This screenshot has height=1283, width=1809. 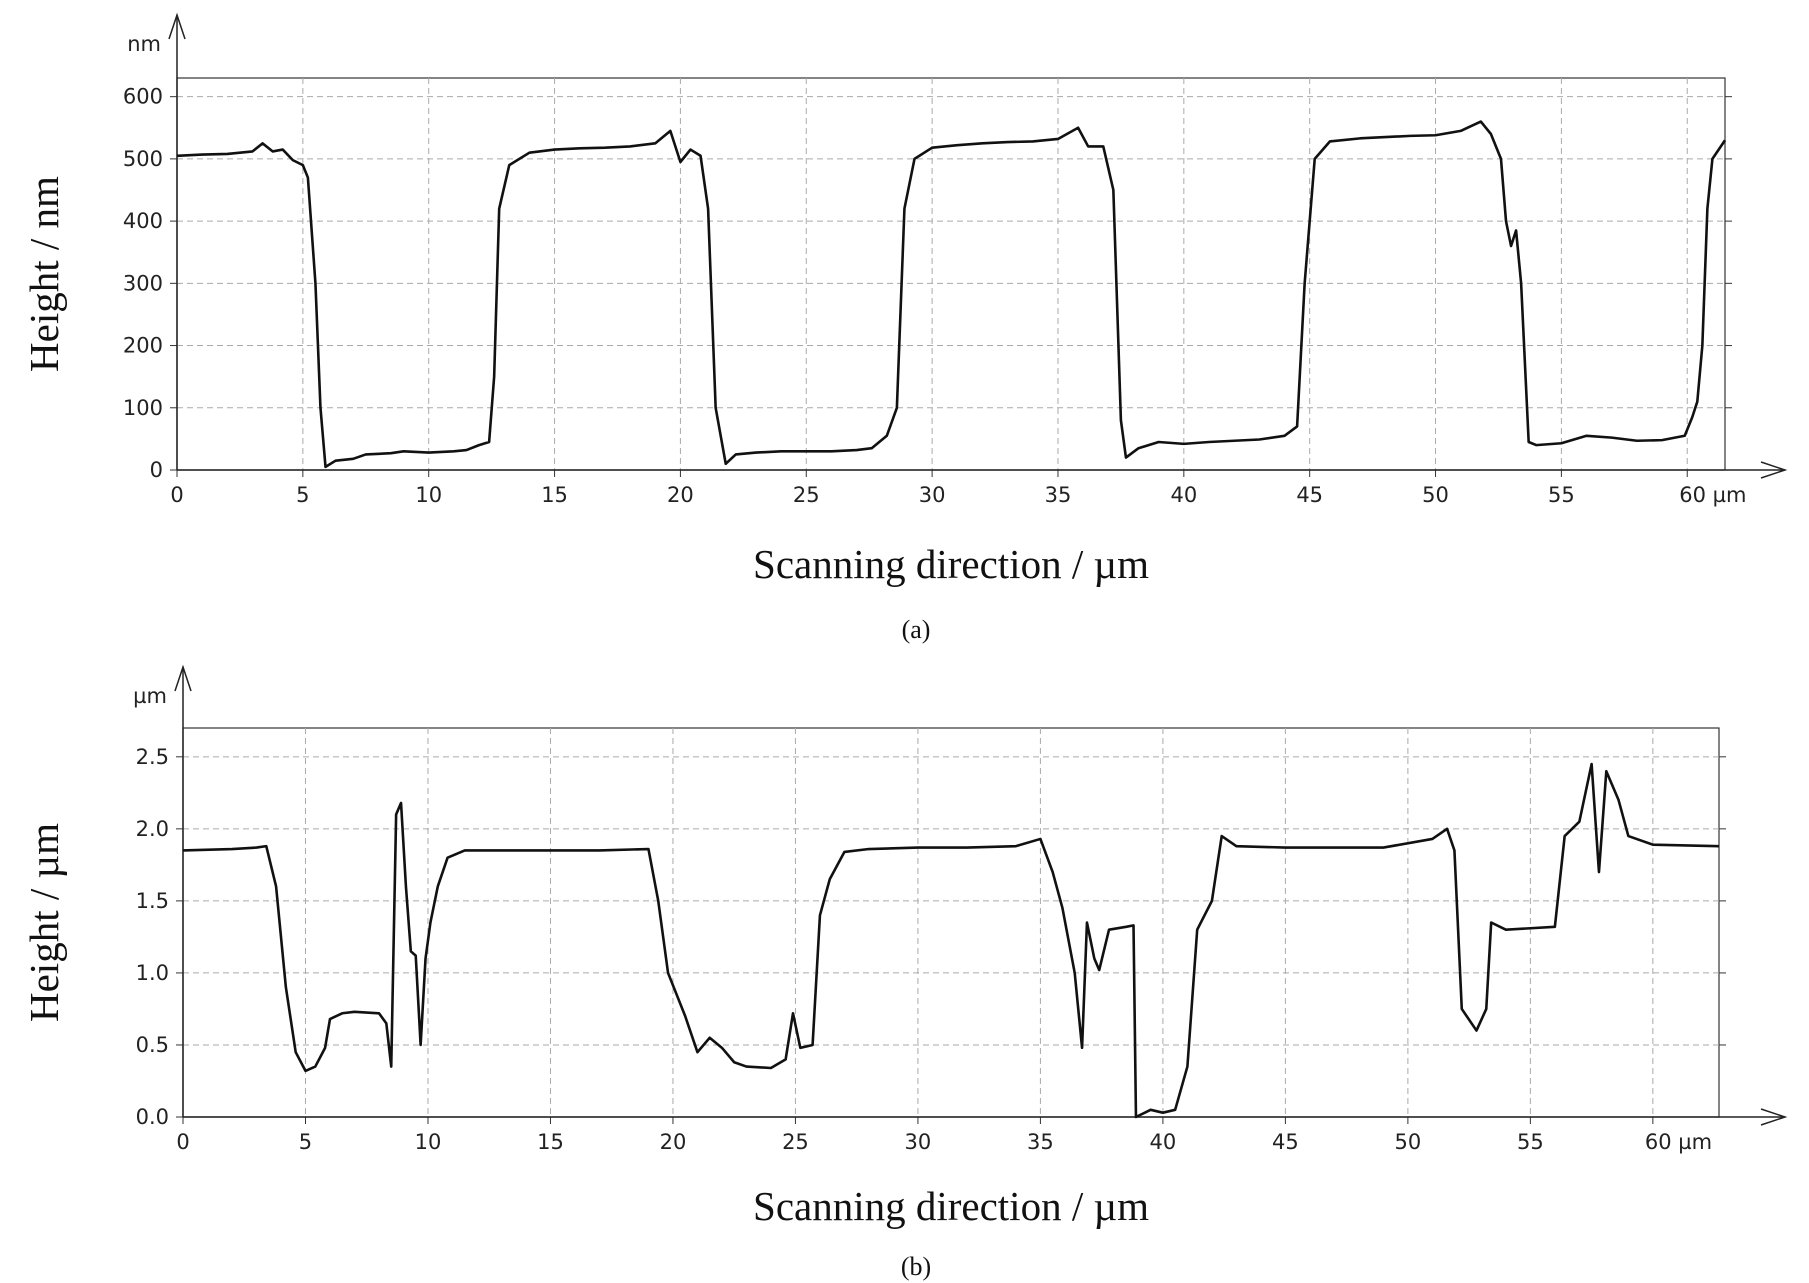 I want to click on y-tick-label: 0, so click(x=156, y=470).